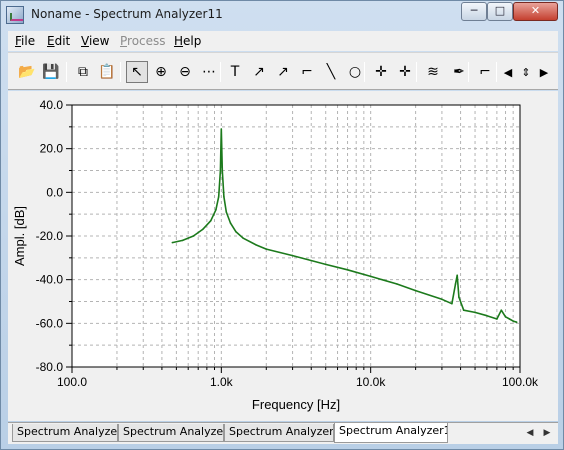 The image size is (564, 450). Describe the element at coordinates (50, 367) in the screenshot. I see `y-tick-label: -80.0` at that location.